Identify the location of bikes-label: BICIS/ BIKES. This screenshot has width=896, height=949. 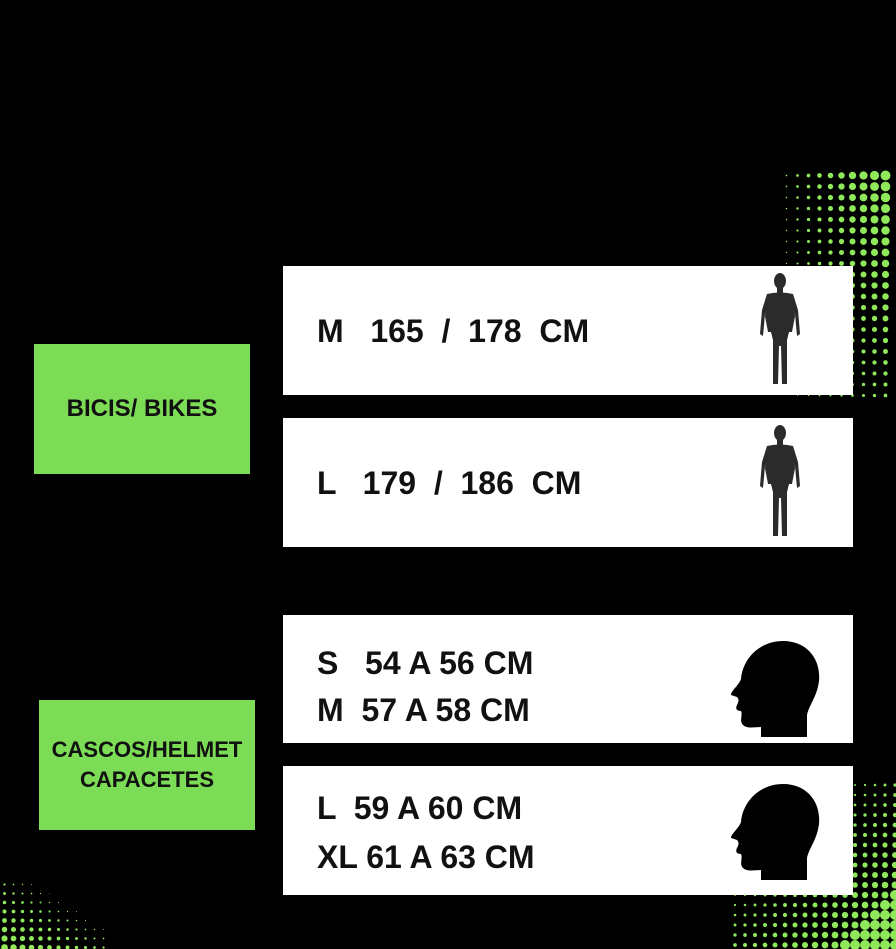
(142, 409).